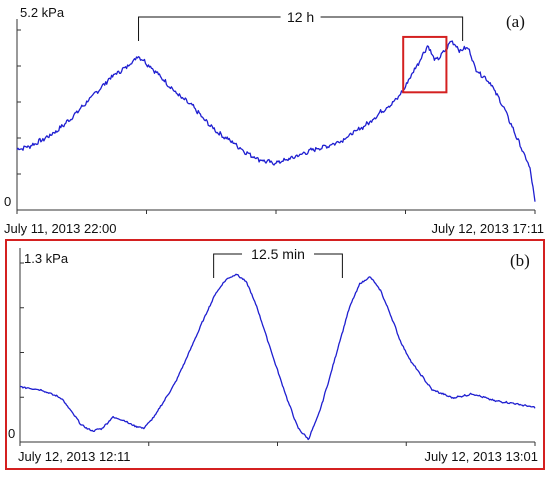 This screenshot has width=550, height=477. What do you see at coordinates (7, 201) in the screenshot?
I see `y-zero-label-a: 0` at bounding box center [7, 201].